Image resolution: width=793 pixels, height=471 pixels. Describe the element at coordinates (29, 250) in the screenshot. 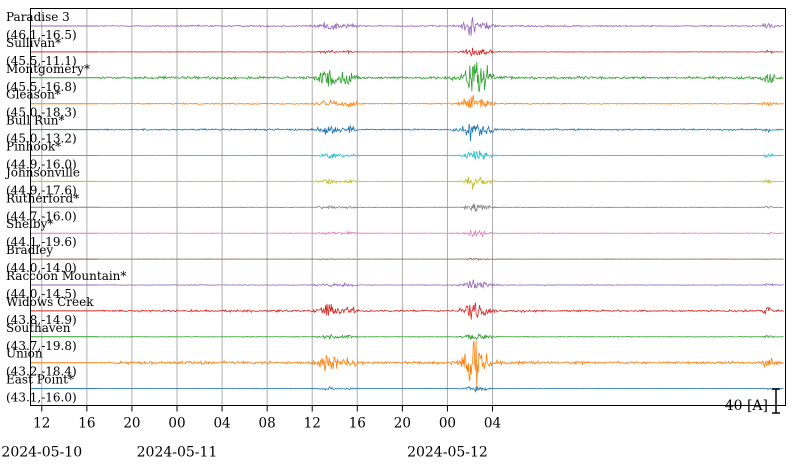

I see `series-name-label: Bradley` at that location.